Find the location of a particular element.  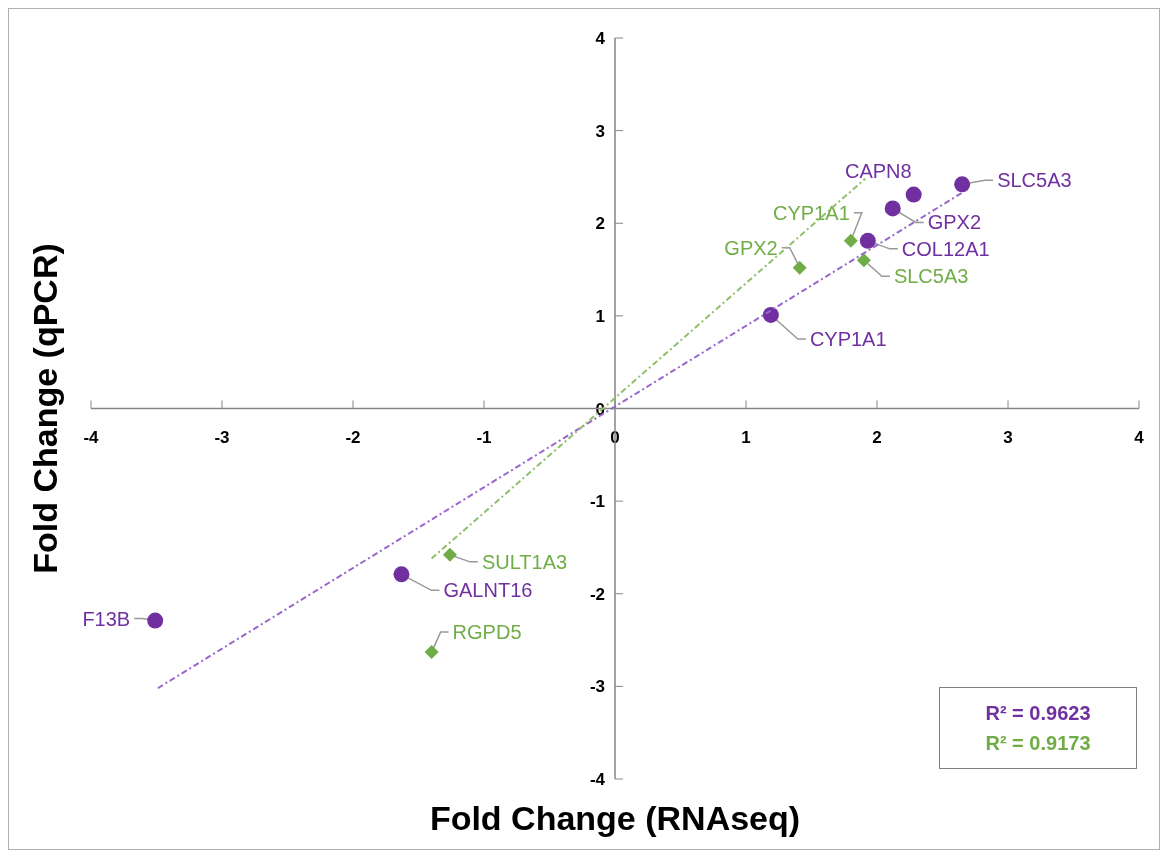

y-tick-label: 2 is located at coordinates (600, 224).